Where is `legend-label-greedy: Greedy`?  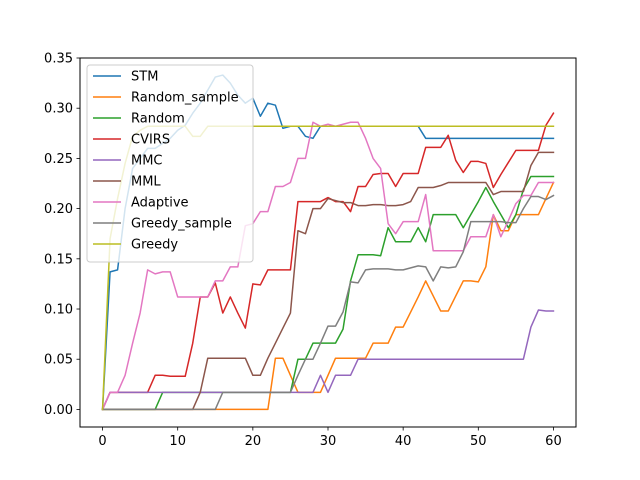 legend-label-greedy: Greedy is located at coordinates (154, 245).